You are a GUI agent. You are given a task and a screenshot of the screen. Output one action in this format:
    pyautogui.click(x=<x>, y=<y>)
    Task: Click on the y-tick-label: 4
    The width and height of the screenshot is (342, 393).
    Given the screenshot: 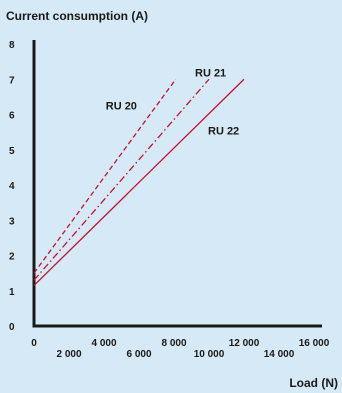 What is the action you would take?
    pyautogui.click(x=12, y=186)
    